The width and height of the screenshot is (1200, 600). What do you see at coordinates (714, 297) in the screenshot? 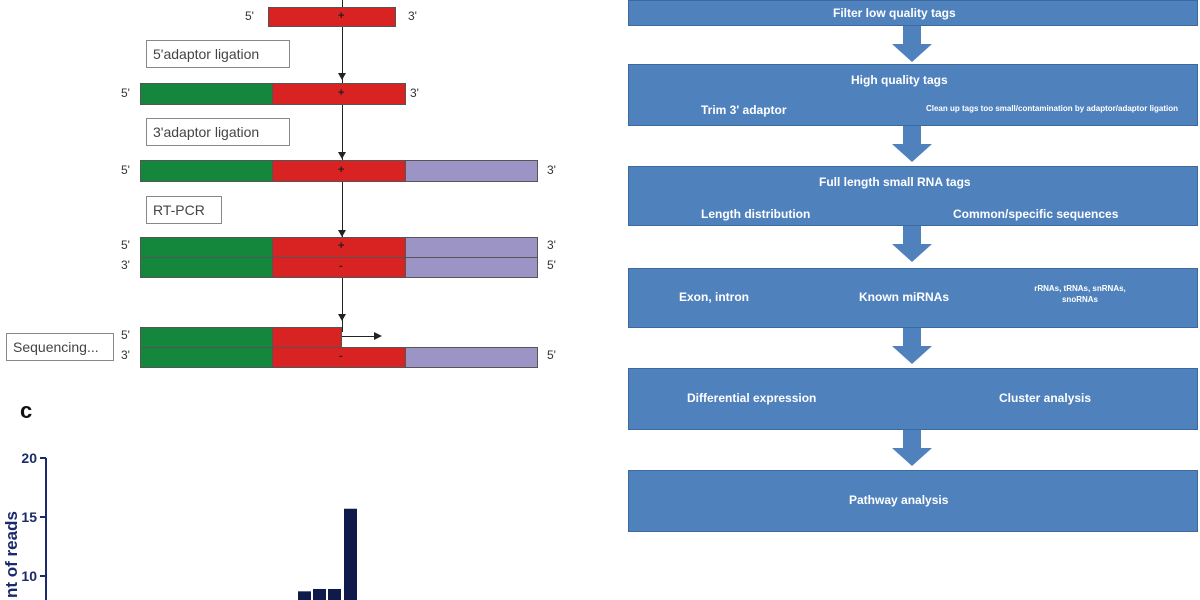
I see `box4-exon-intron: Exon, intron` at bounding box center [714, 297].